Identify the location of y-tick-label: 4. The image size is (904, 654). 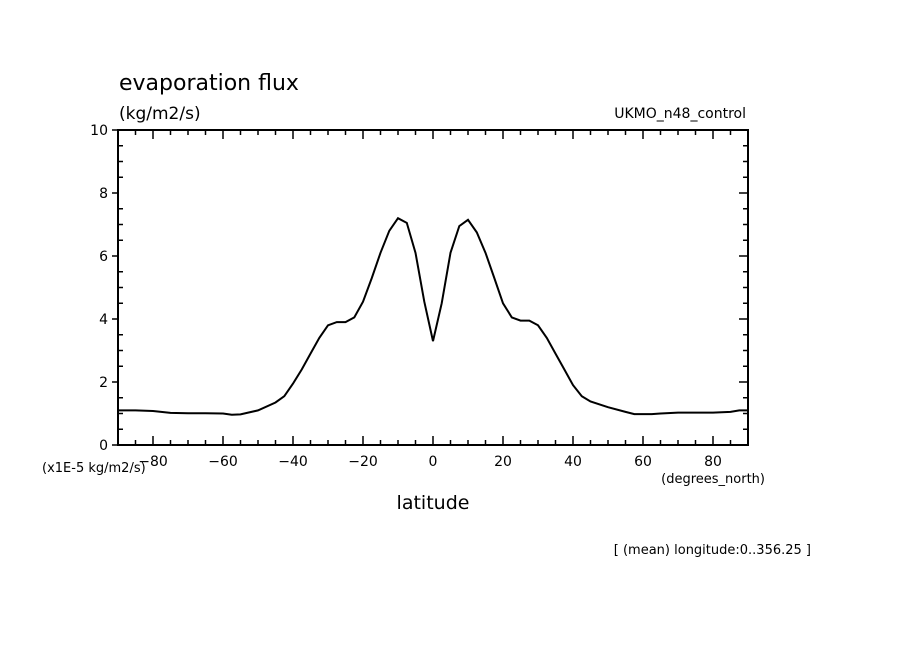
(103, 320).